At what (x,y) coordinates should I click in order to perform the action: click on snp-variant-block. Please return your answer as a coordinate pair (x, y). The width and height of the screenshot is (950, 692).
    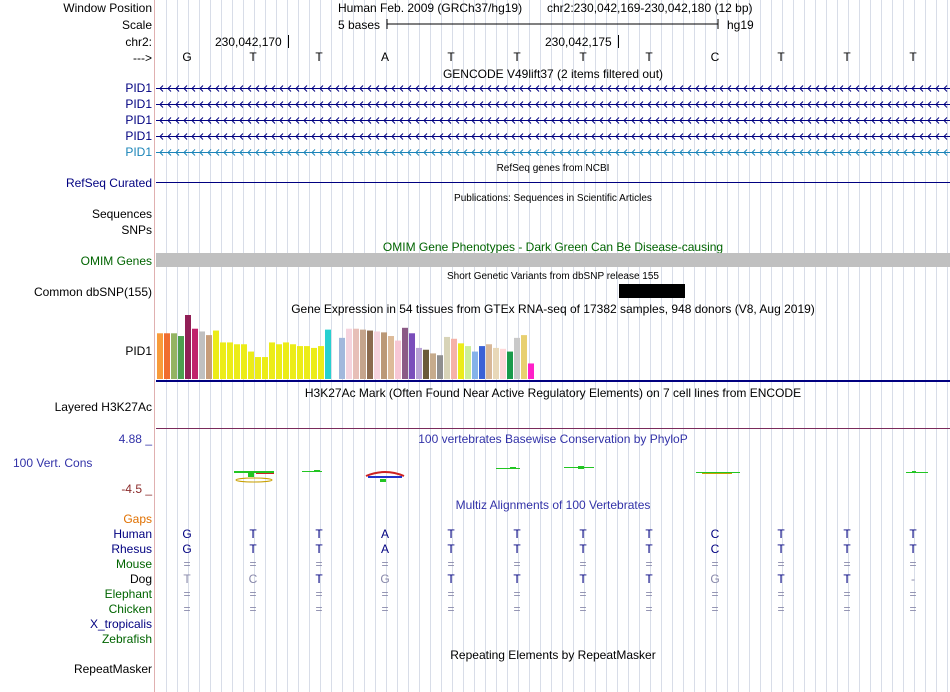
    Looking at the image, I should click on (652, 291).